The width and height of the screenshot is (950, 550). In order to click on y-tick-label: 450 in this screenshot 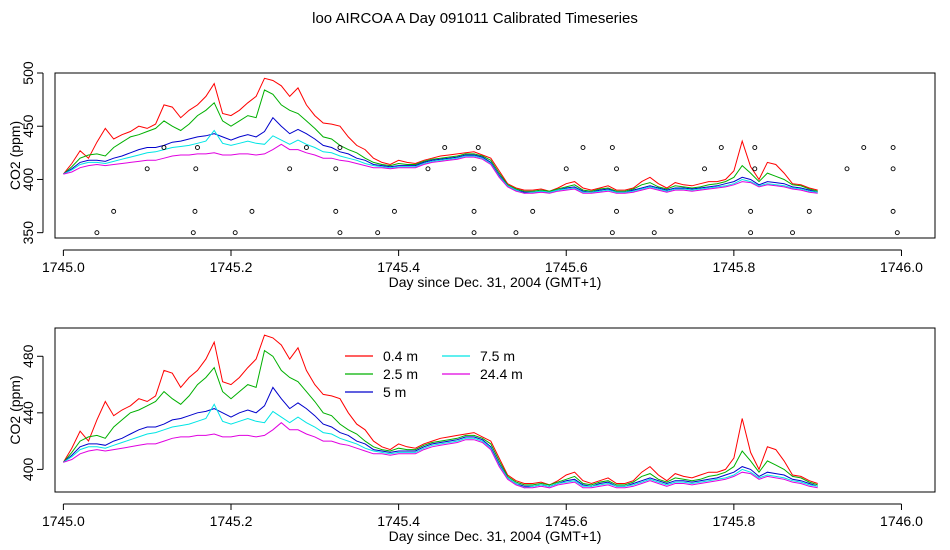, I will do `click(28, 126)`.